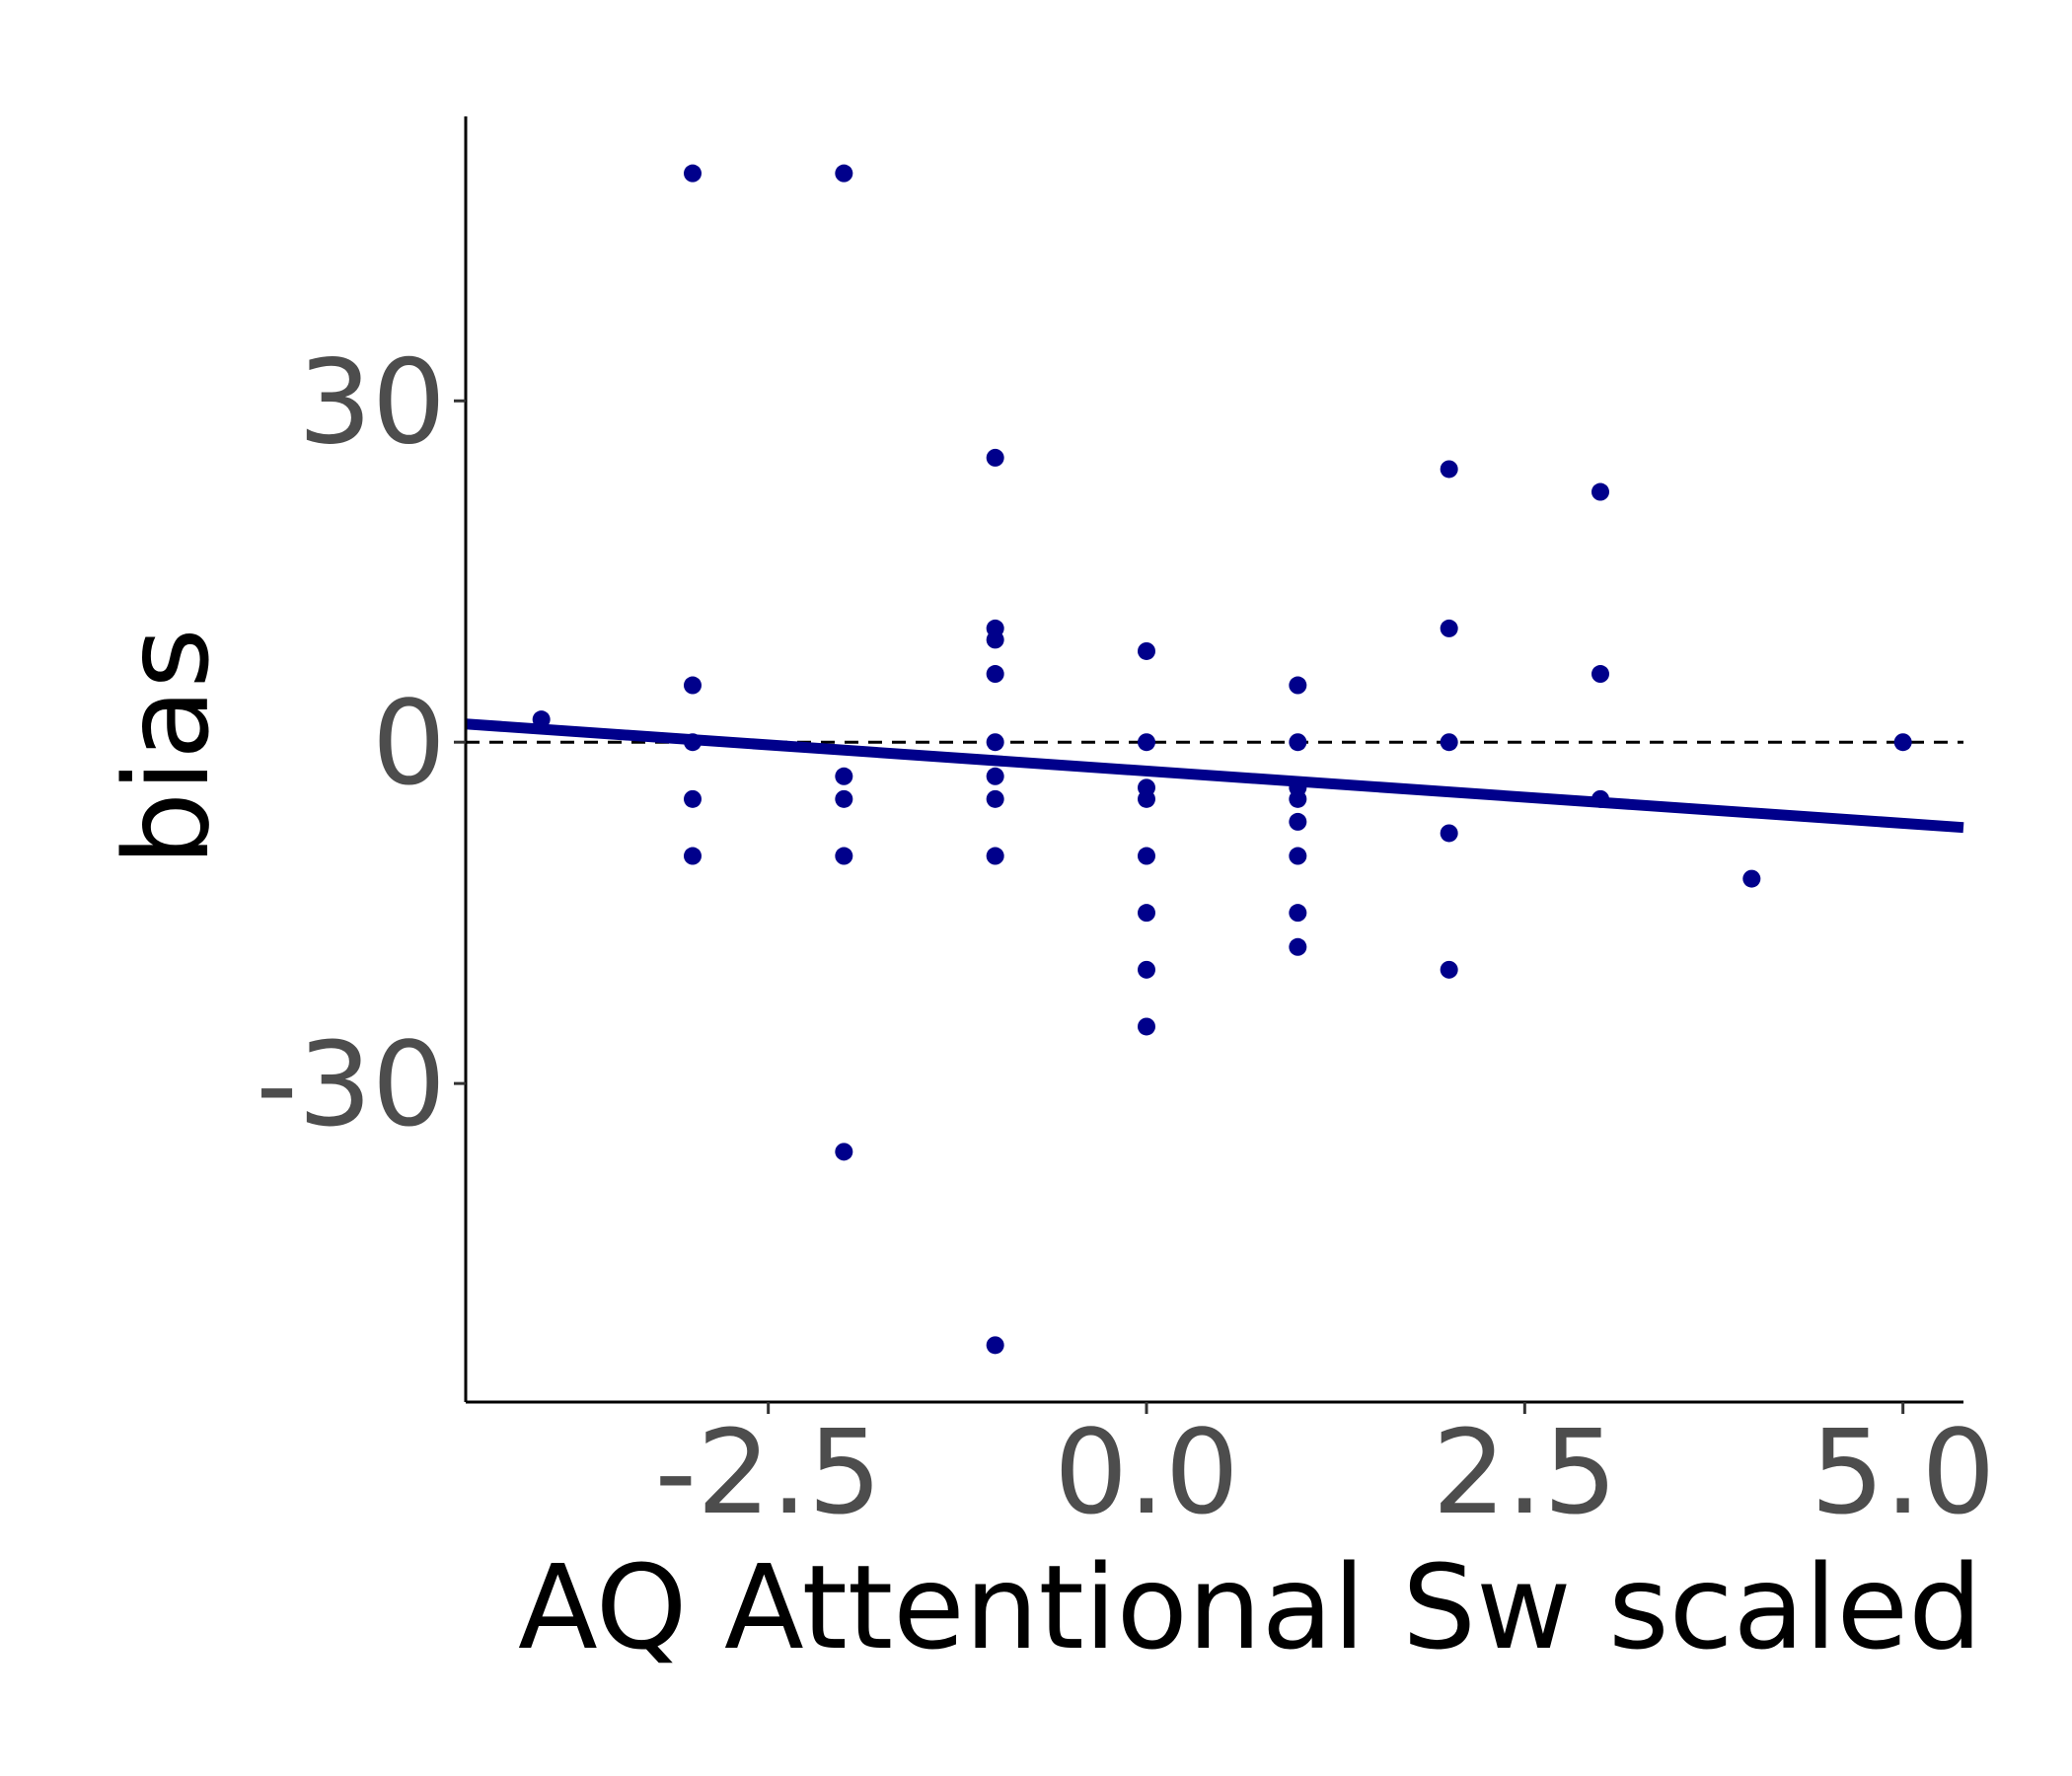  Describe the element at coordinates (1904, 1472) in the screenshot. I see `x-tick-label: 5.0` at that location.